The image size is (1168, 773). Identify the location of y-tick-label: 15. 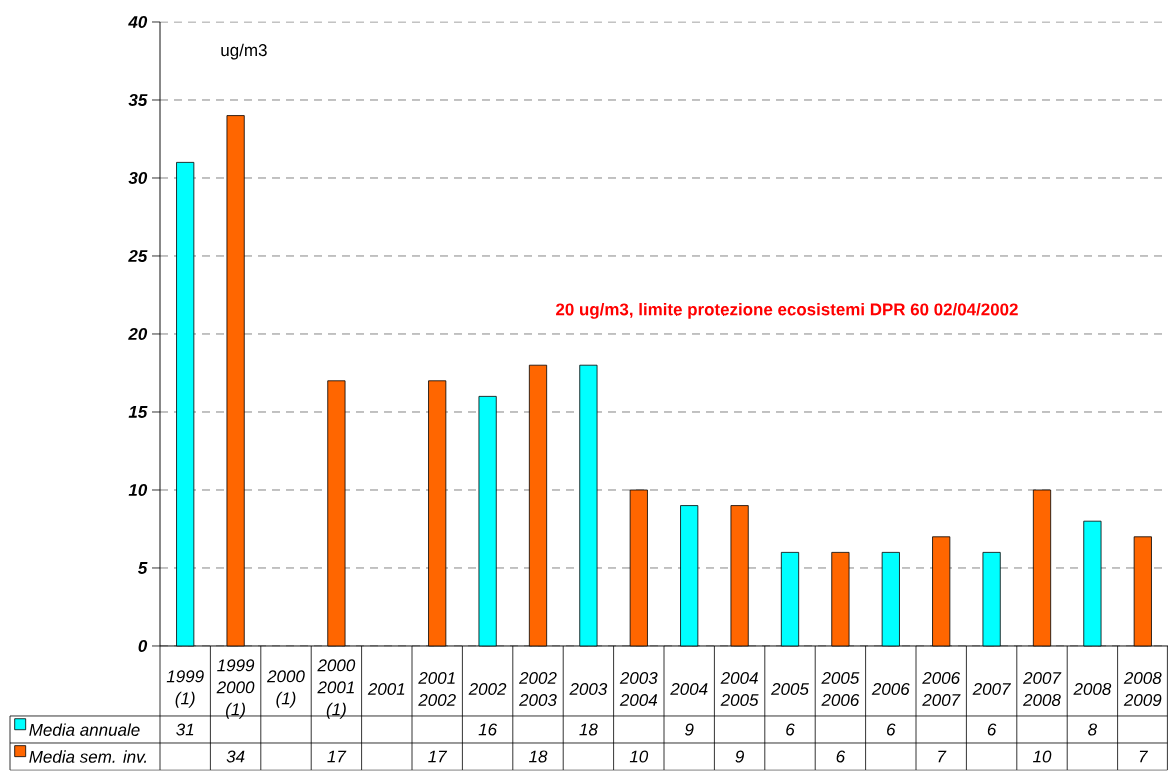
(138, 412).